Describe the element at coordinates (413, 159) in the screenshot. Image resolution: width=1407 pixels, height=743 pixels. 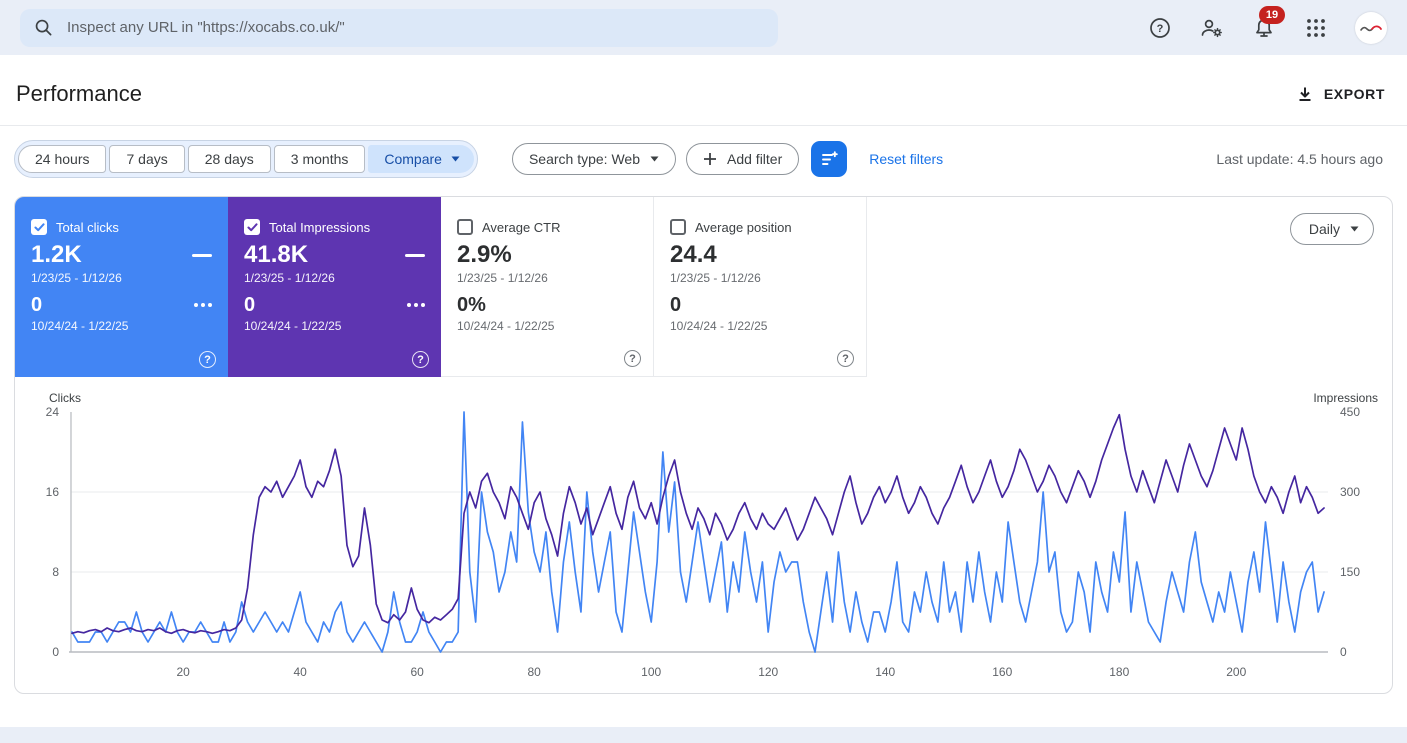
I see `compare-label: Compare` at that location.